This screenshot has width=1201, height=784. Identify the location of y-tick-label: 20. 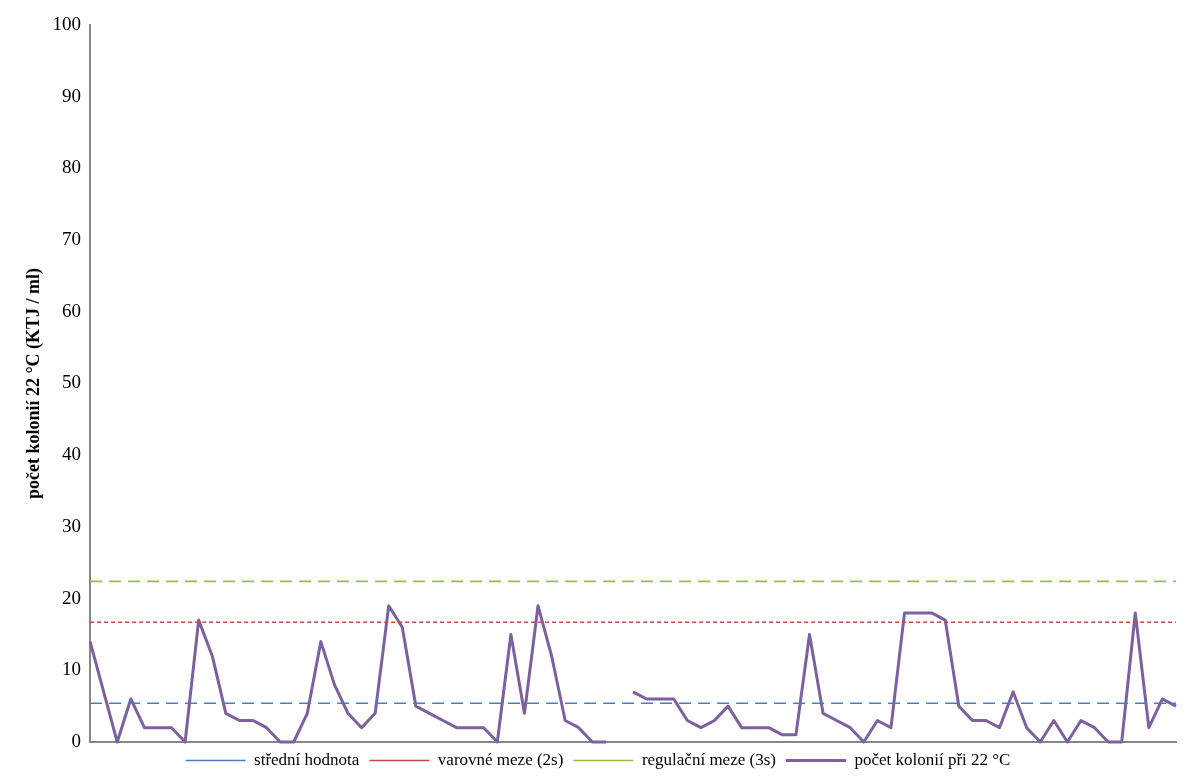
(72, 597).